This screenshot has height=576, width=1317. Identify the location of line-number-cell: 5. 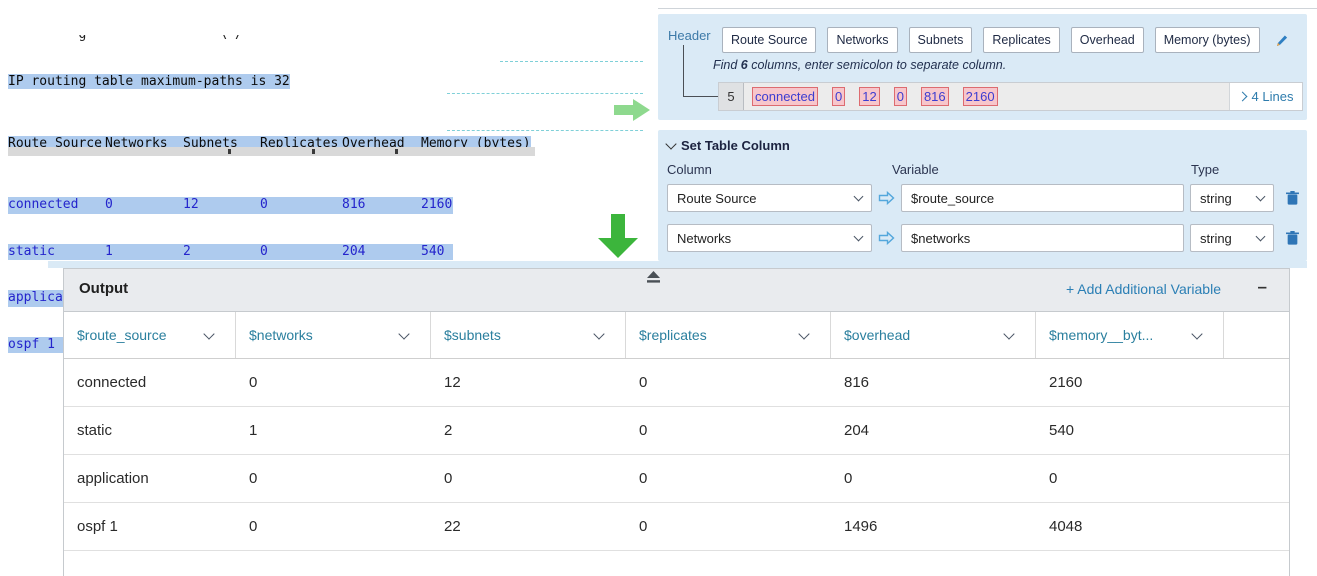
(731, 96).